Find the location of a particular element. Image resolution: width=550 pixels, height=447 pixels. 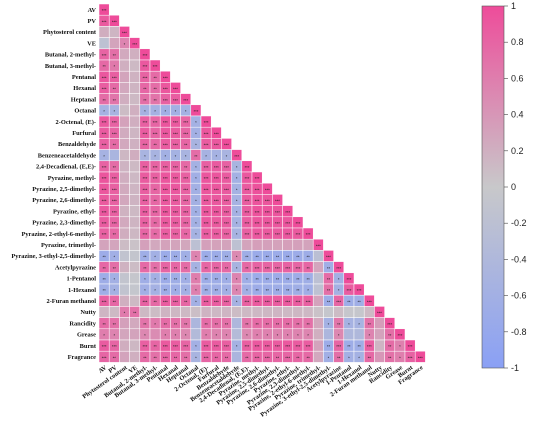

colorbar-tick-label: 1 is located at coordinates (513, 6).